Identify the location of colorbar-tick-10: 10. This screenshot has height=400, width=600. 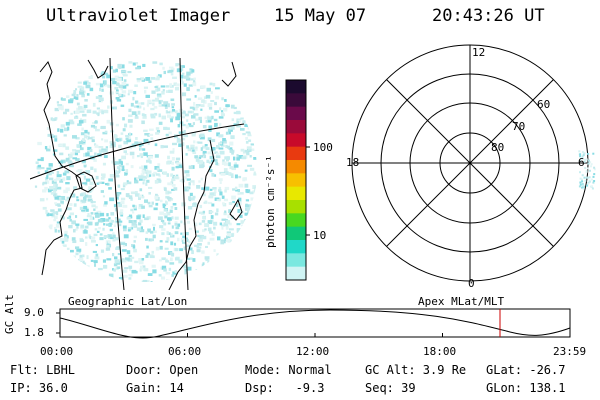
(320, 235).